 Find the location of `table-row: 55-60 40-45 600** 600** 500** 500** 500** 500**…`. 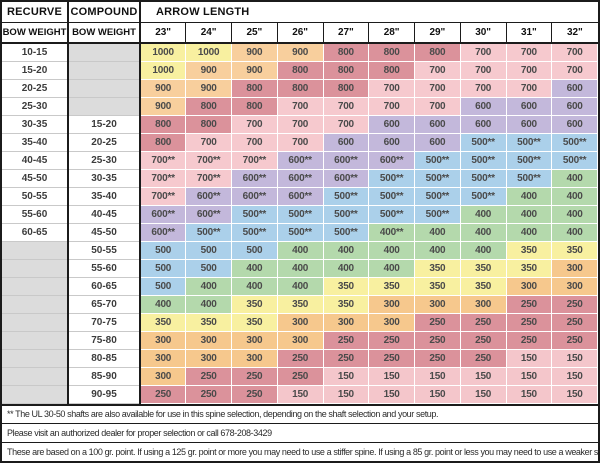

table-row: 55-60 40-45 600** 600** 500** 500** 500** 500**… is located at coordinates (300, 214).